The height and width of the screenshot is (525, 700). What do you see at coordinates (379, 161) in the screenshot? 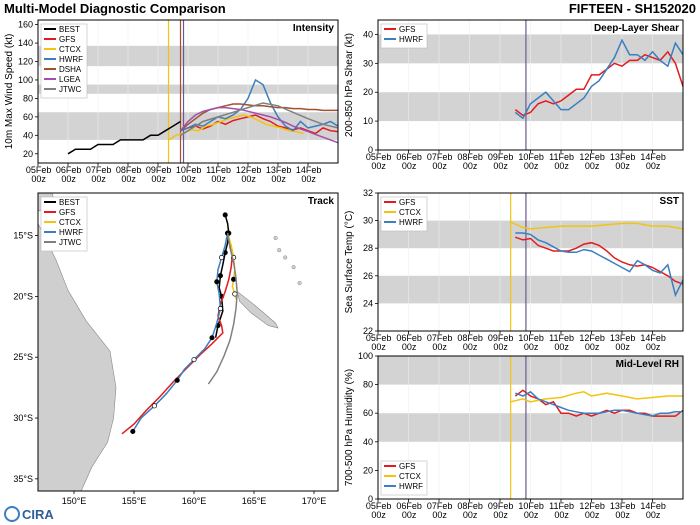
I see `shear-xtick-label: 05Feb 00z` at bounding box center [379, 161].